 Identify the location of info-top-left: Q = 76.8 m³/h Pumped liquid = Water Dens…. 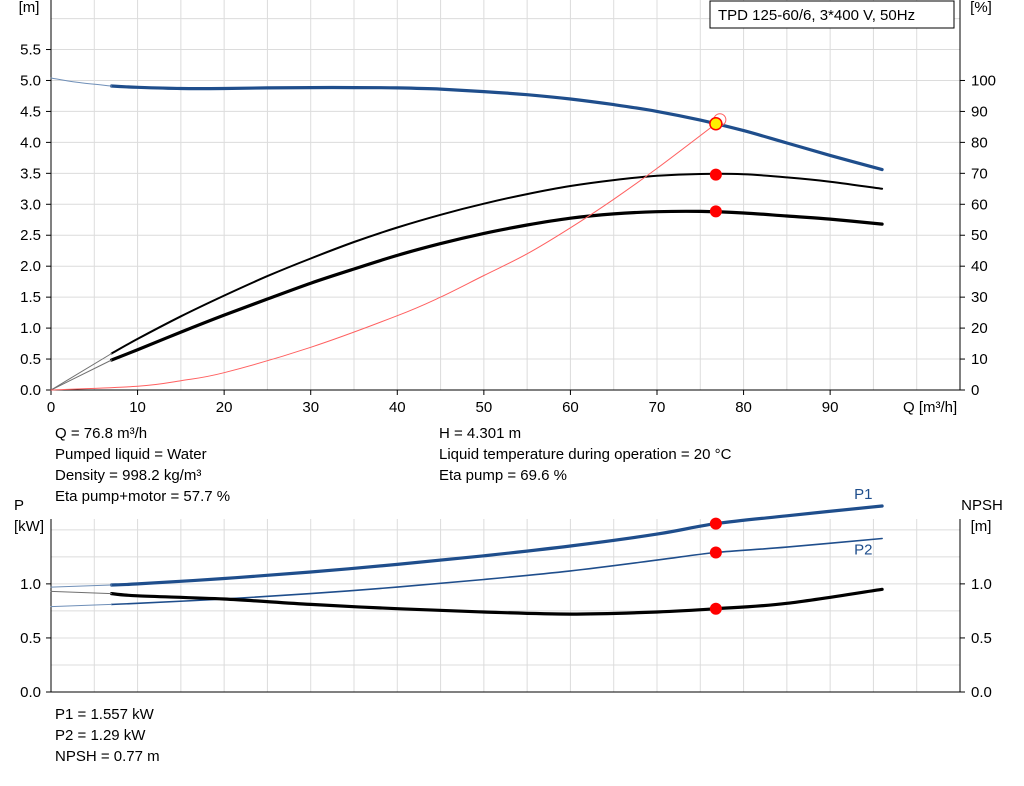
(142, 465).